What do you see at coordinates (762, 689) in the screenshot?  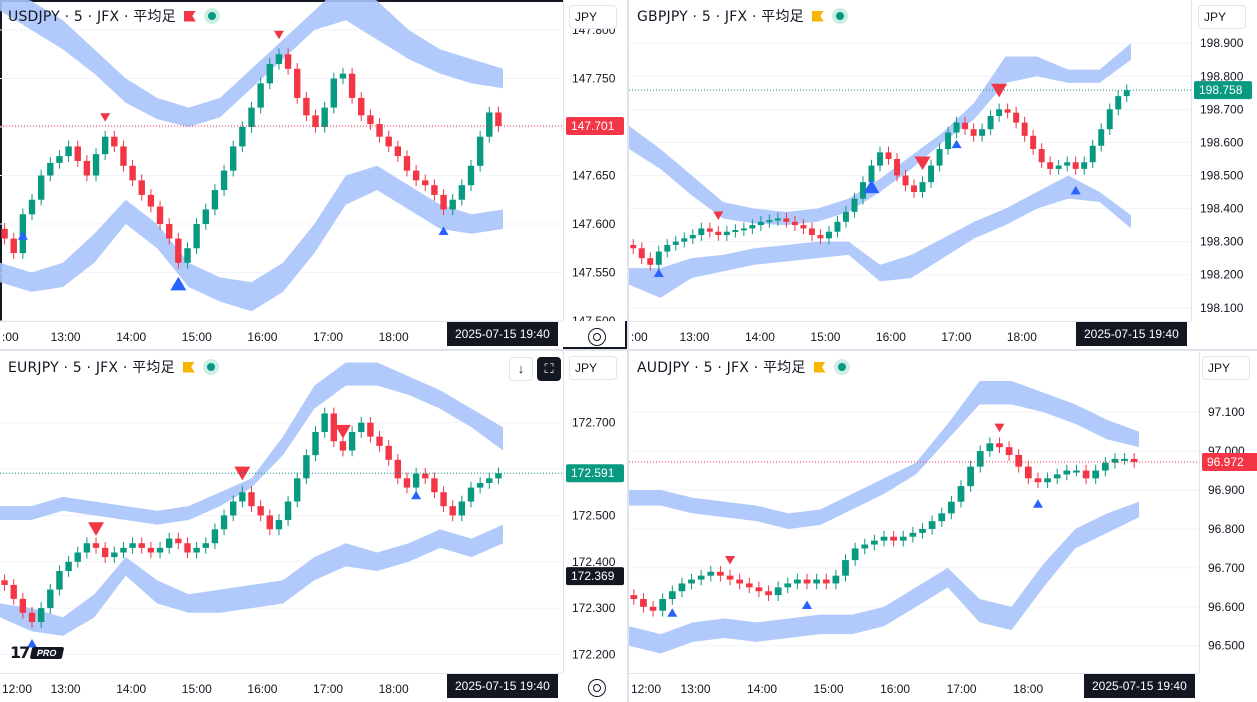 I see `time-tick-label: 14:00` at bounding box center [762, 689].